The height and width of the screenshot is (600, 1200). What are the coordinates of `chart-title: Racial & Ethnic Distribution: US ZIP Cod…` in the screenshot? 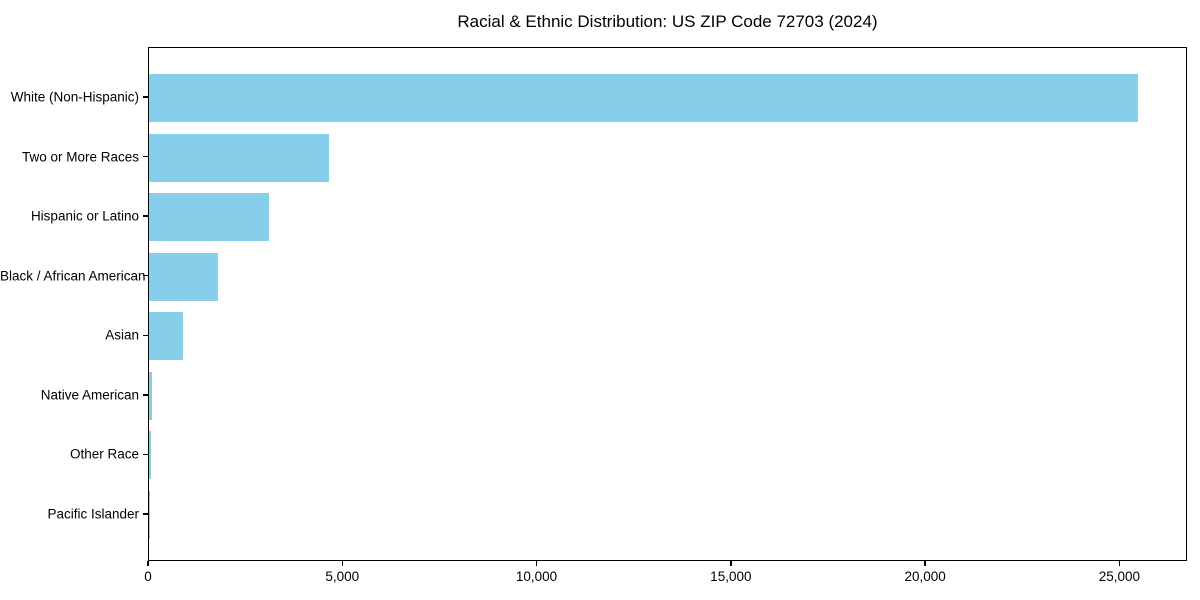 It's located at (667, 21).